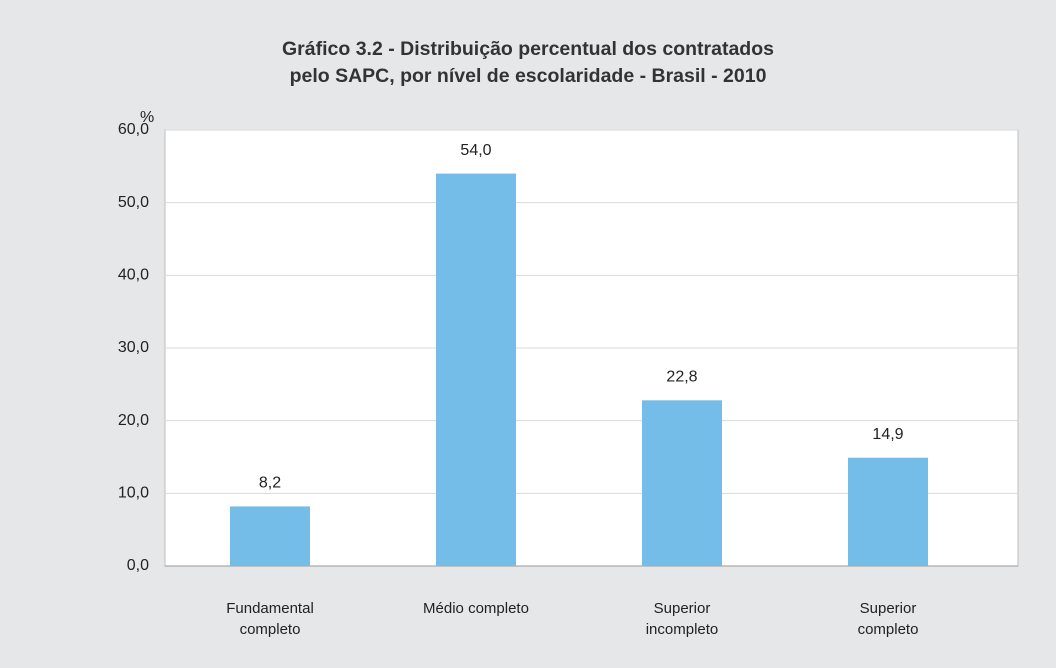  What do you see at coordinates (888, 619) in the screenshot?
I see `x-tick-label: Superior completo` at bounding box center [888, 619].